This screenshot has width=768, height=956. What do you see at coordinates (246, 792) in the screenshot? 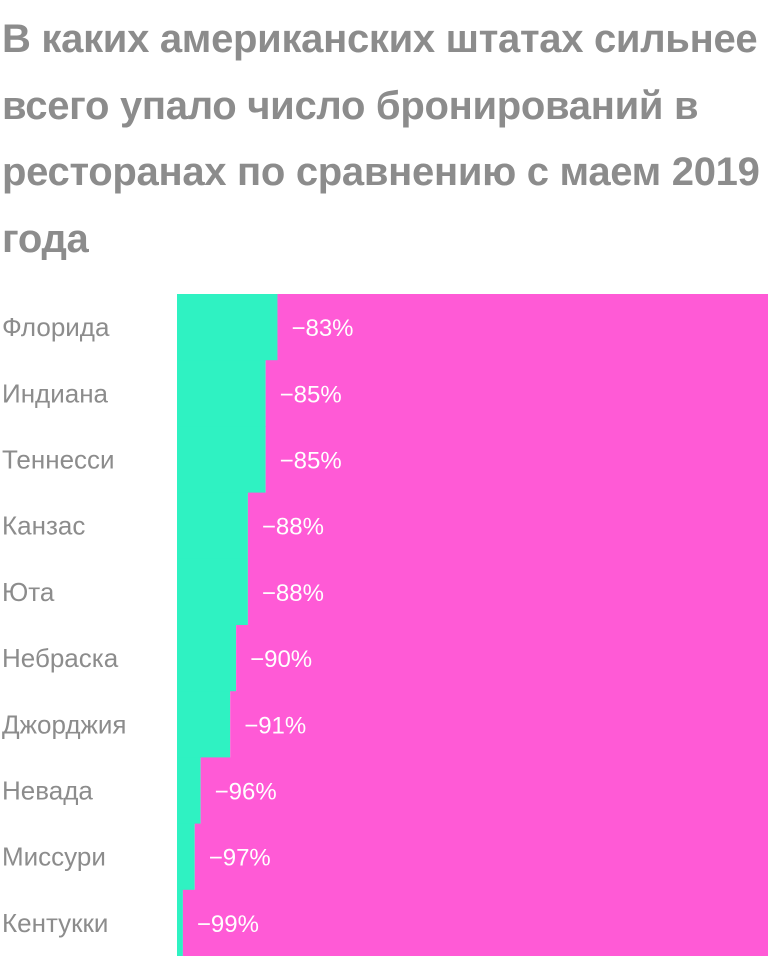
I see `value-label: −96%` at bounding box center [246, 792].